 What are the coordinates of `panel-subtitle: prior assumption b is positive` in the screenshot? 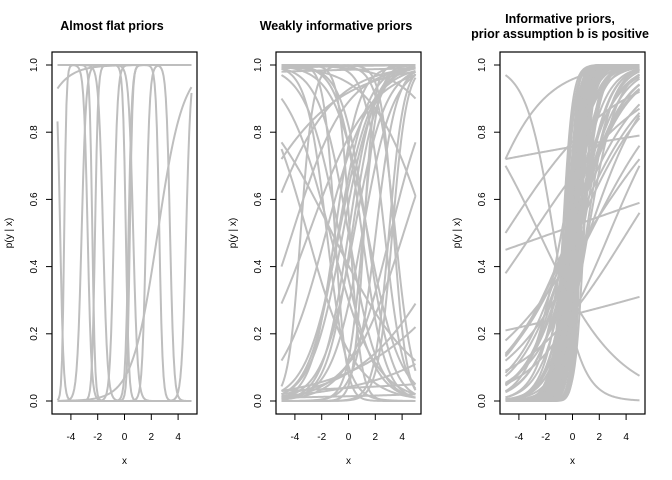 It's located at (560, 34).